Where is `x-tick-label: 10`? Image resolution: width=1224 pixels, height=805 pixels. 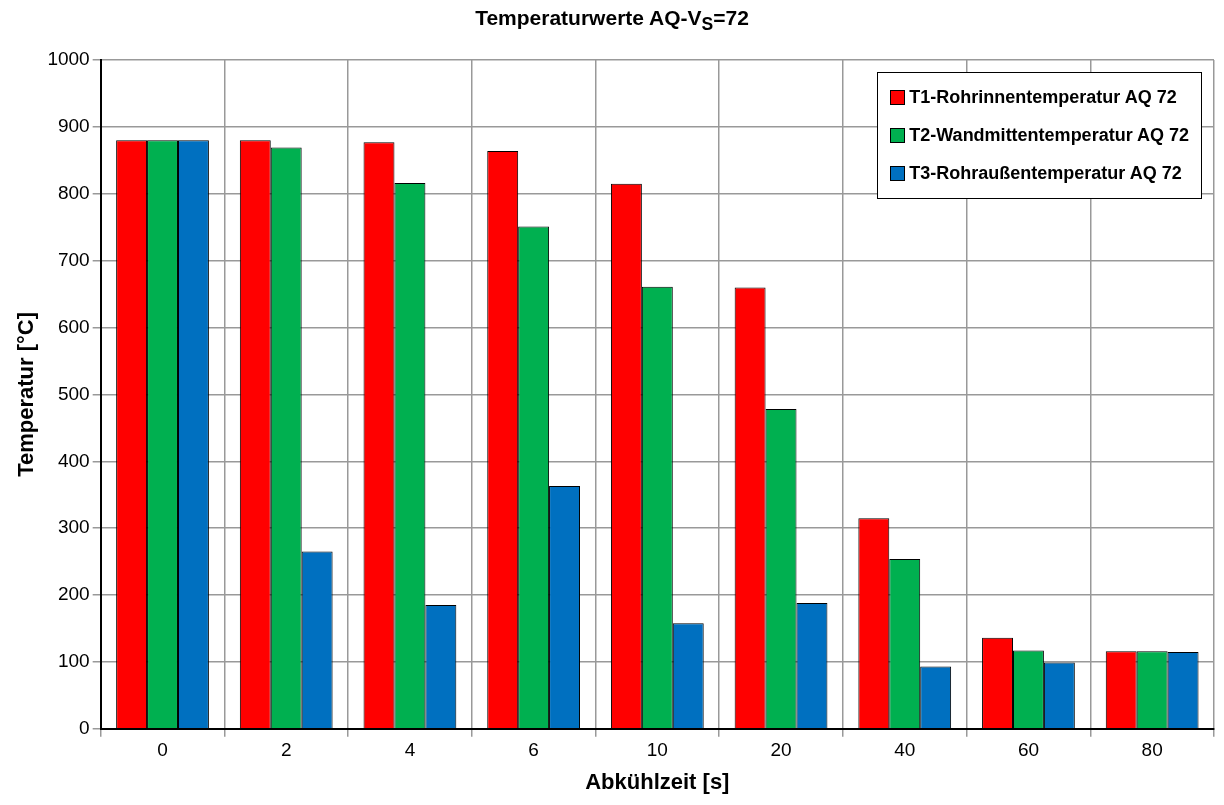
x-tick-label: 10 is located at coordinates (657, 750).